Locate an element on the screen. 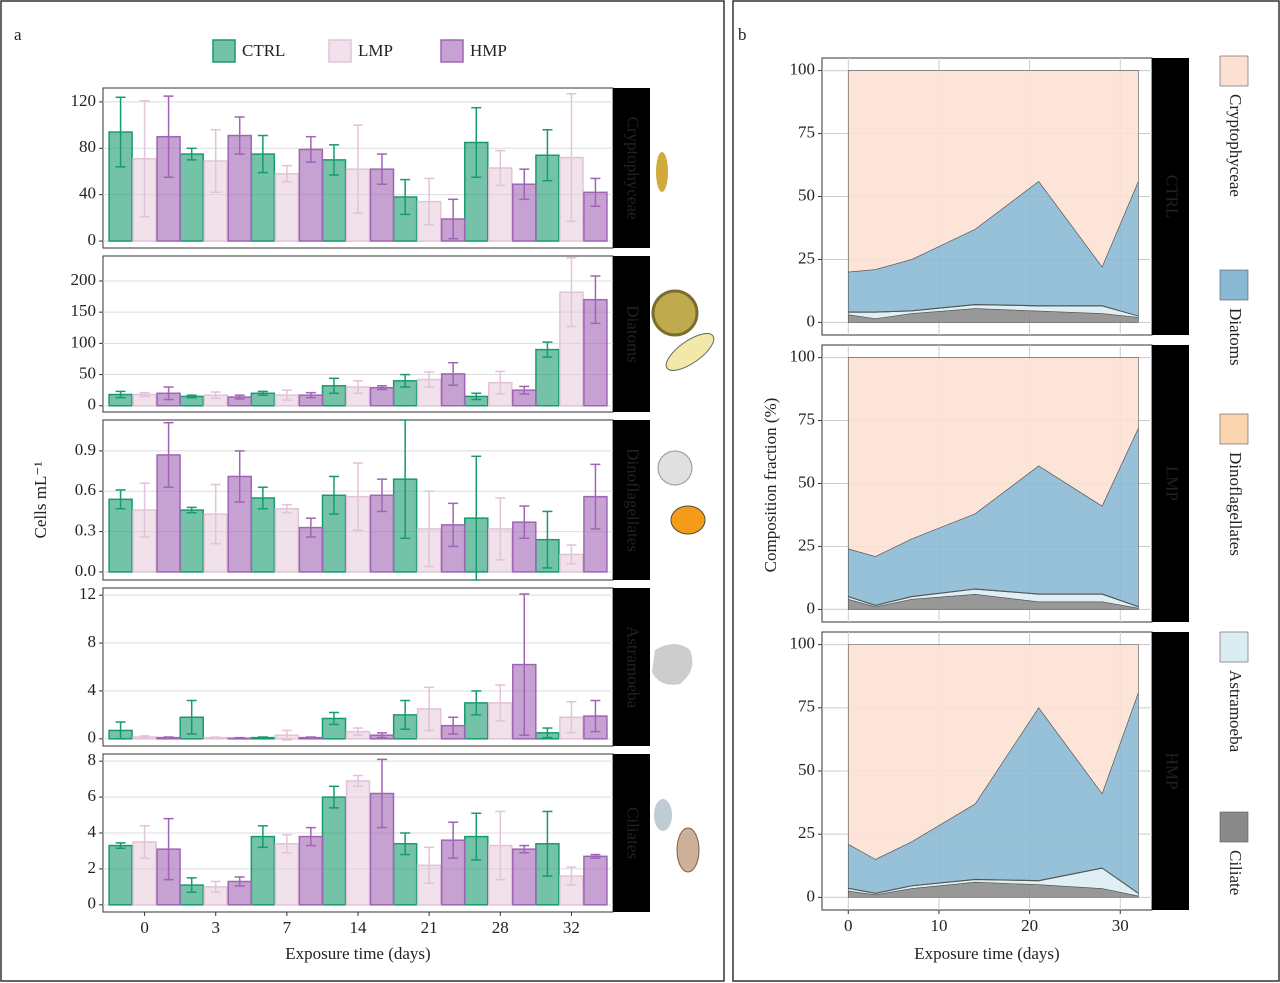 This screenshot has height=983, width=1280. panel-label: b is located at coordinates (742, 34).